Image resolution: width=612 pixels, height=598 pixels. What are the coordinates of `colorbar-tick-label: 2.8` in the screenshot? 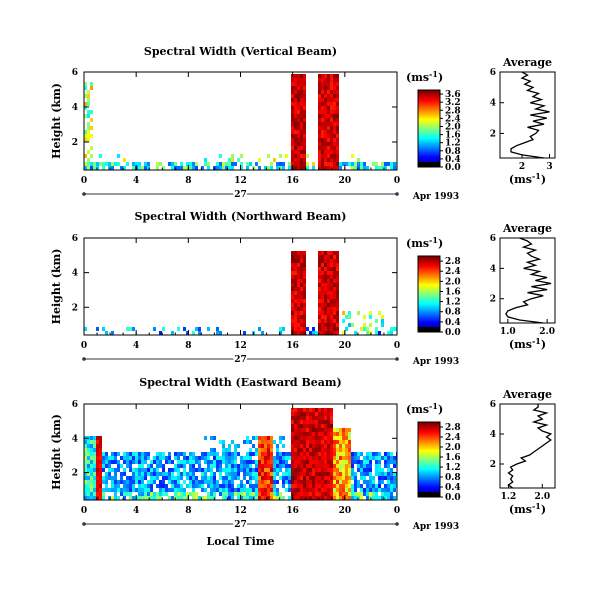 It's located at (453, 428).